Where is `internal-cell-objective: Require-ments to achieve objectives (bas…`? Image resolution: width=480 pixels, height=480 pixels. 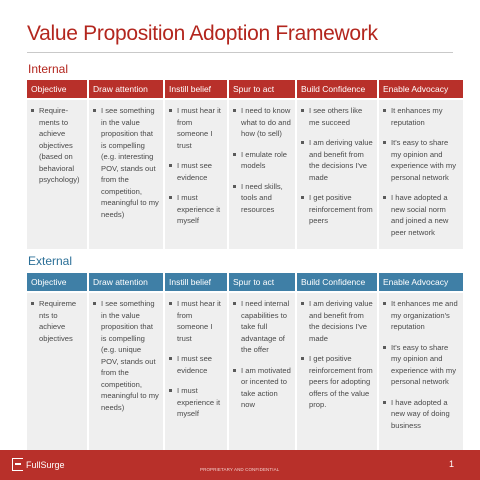 internal-cell-objective: Require-ments to achieve objectives (bas… is located at coordinates (57, 174).